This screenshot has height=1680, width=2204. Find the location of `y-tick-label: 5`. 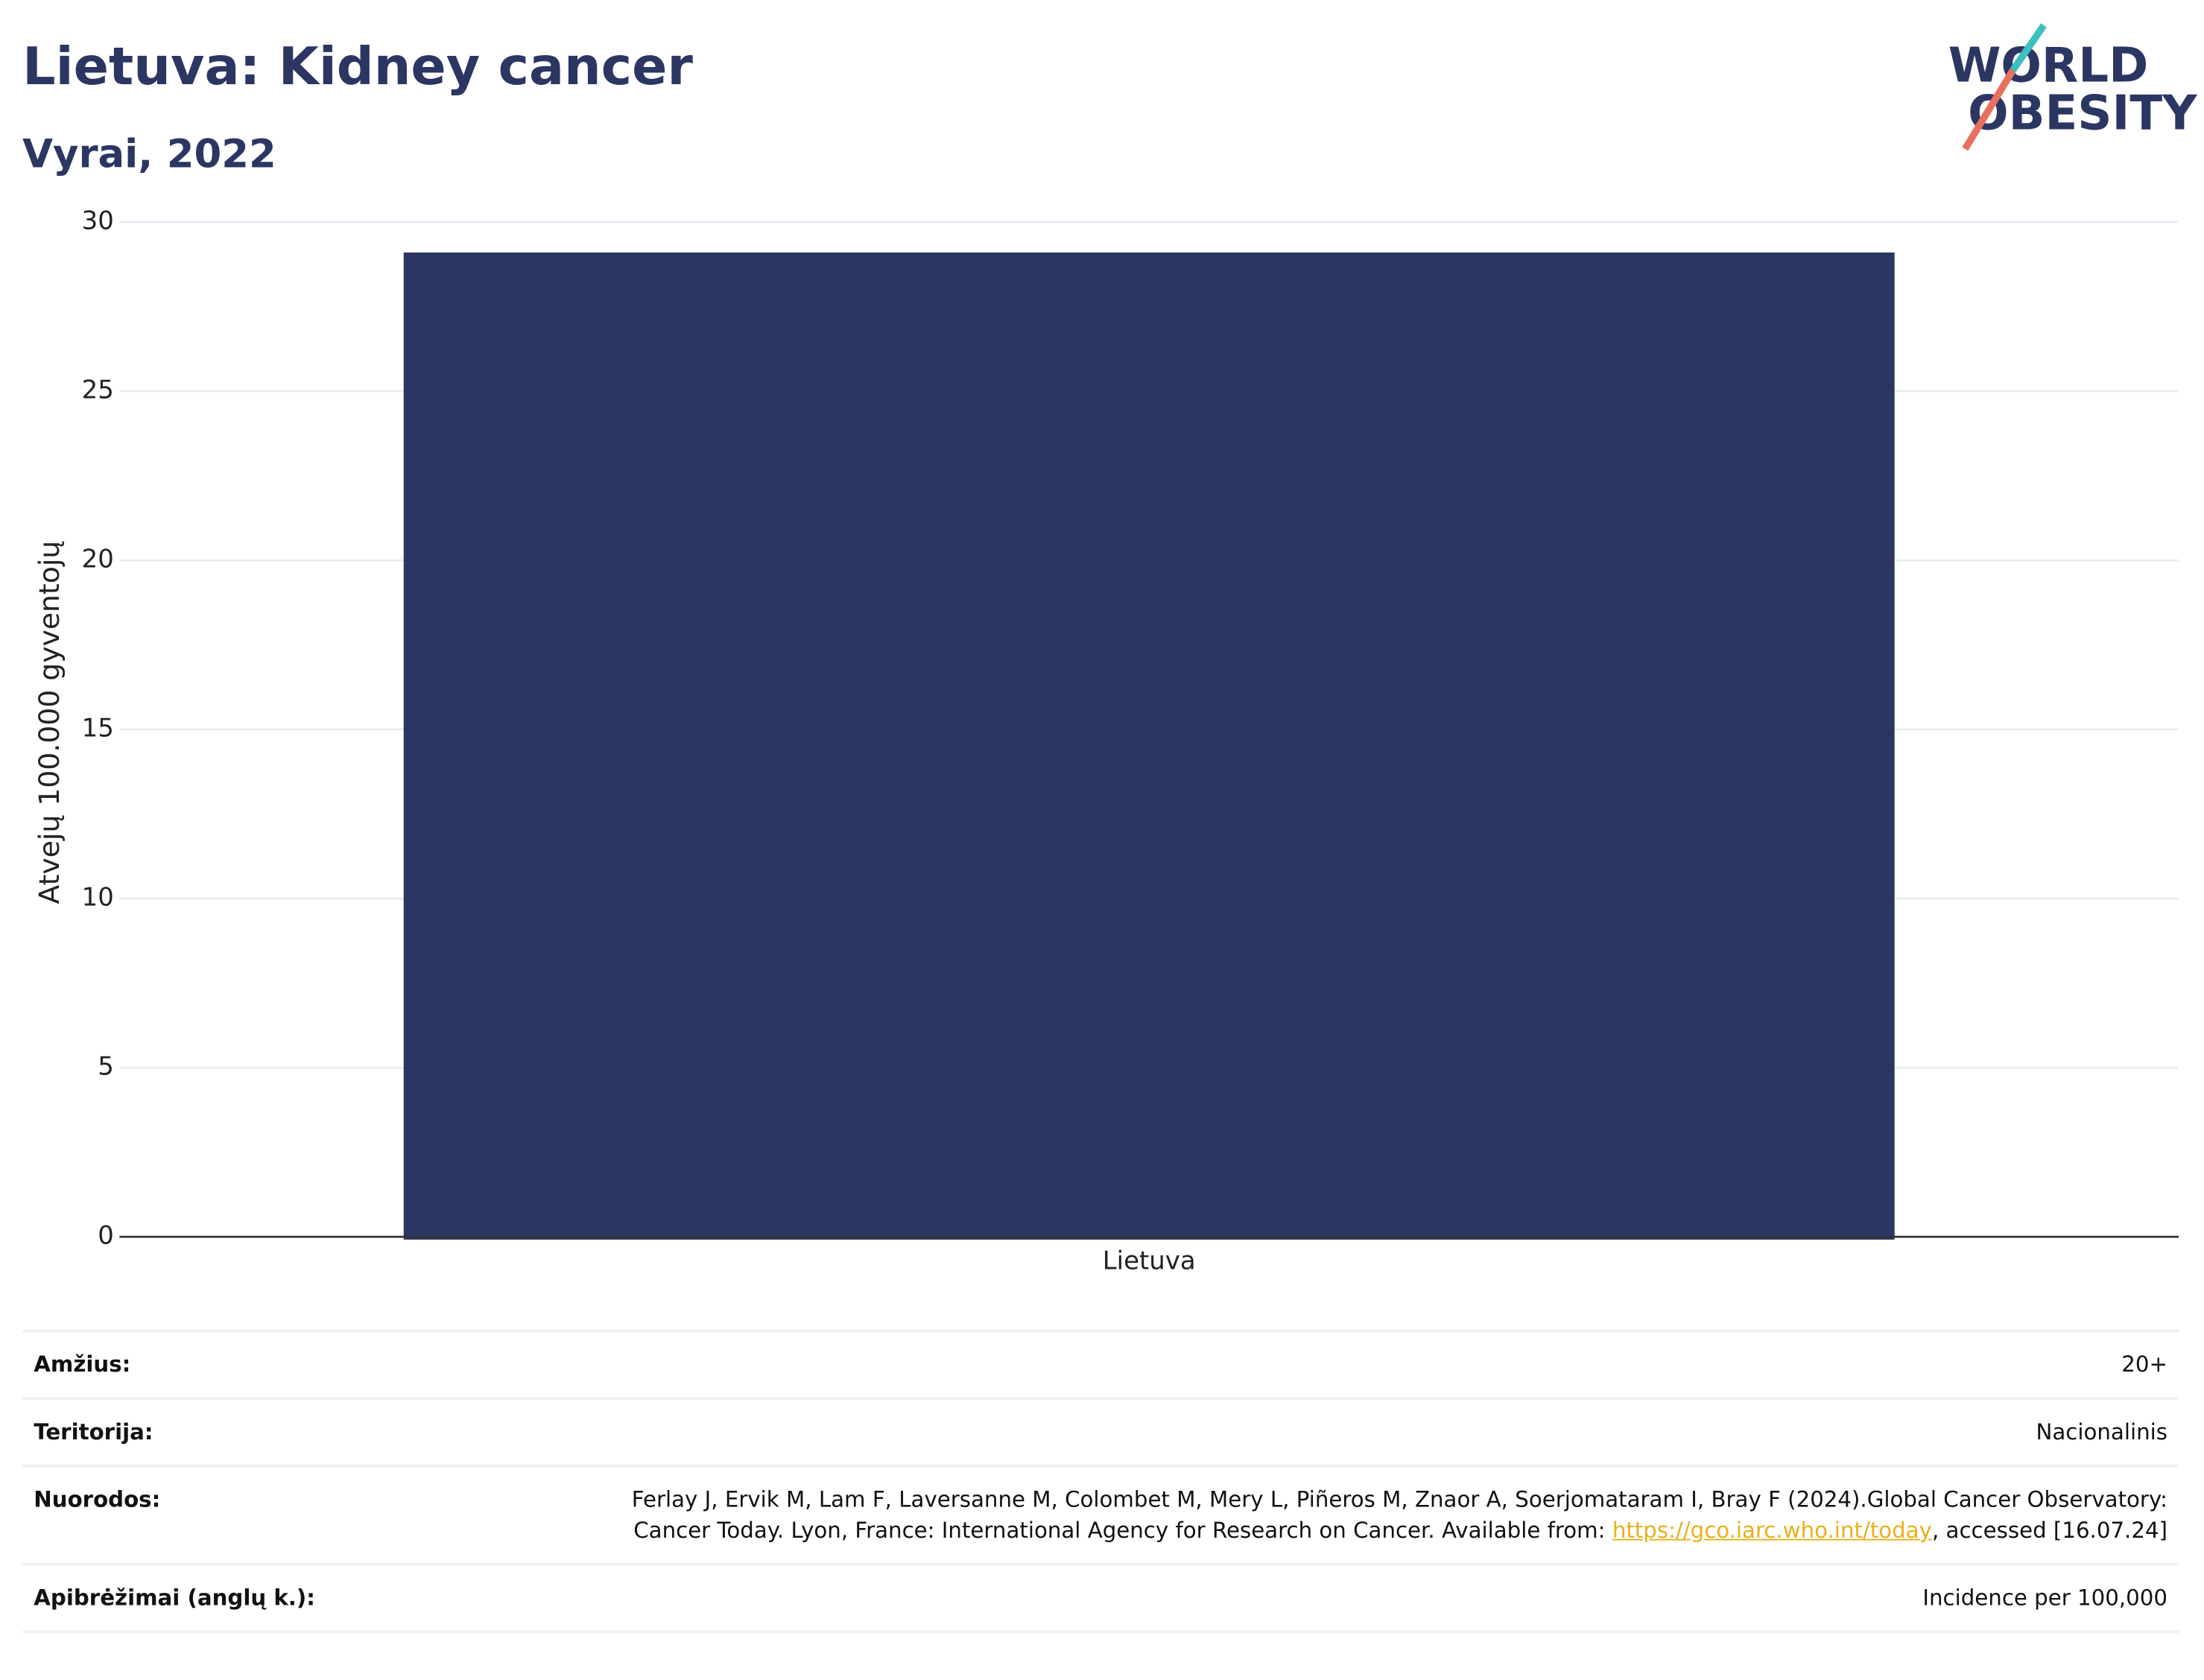

y-tick-label: 5 is located at coordinates (106, 1067).